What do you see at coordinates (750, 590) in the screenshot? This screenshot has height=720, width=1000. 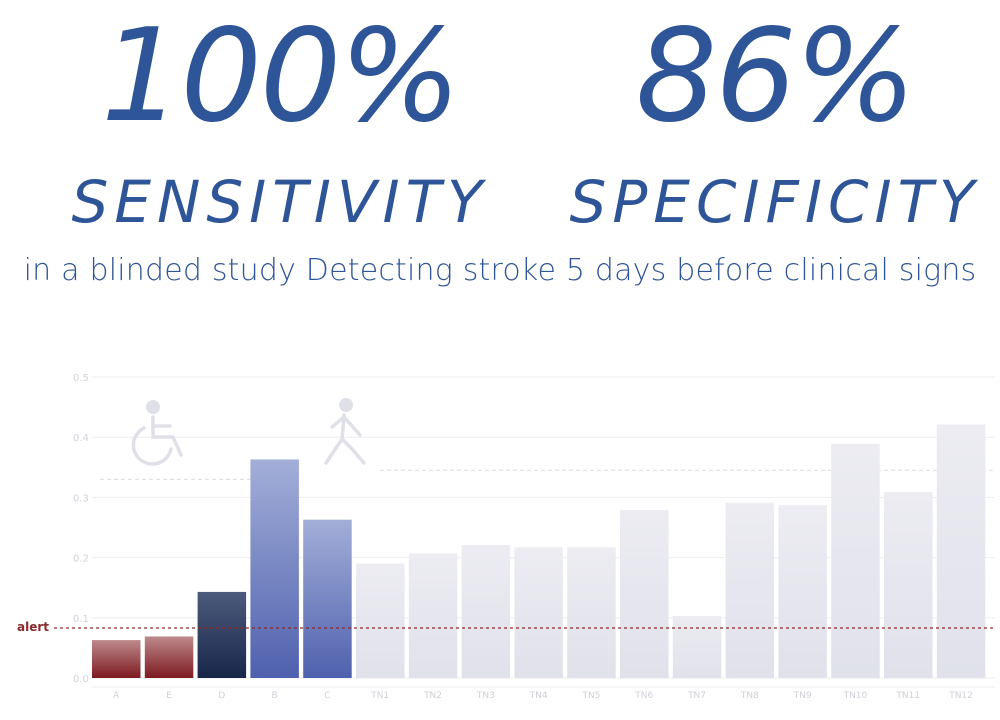 I see `bar-tn8` at bounding box center [750, 590].